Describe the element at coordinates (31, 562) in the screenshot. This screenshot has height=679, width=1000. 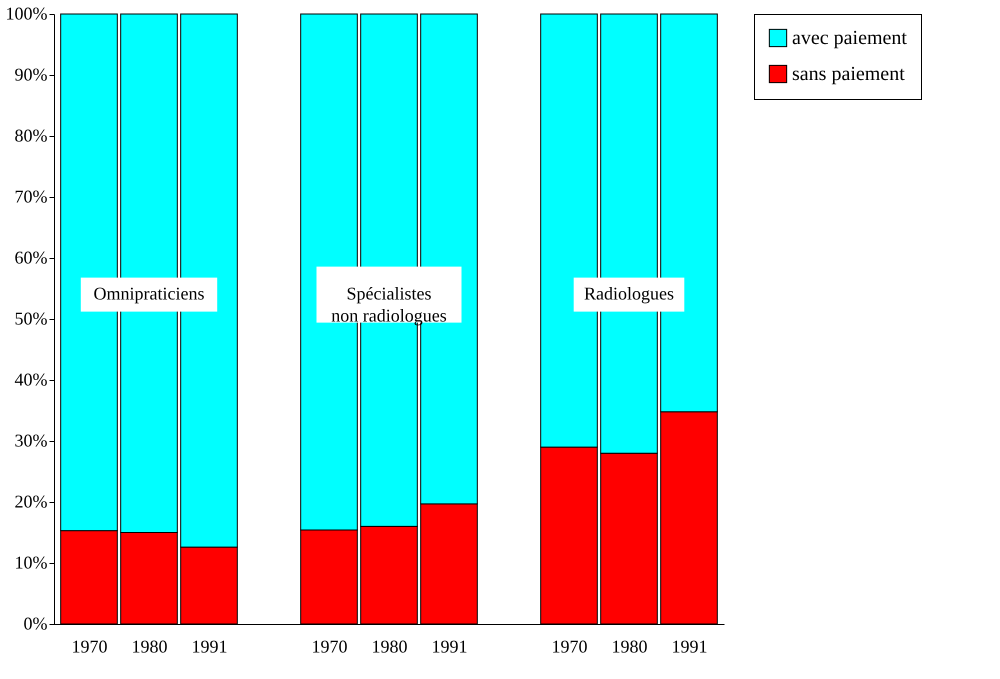
I see `y-tick-label: 10%` at that location.